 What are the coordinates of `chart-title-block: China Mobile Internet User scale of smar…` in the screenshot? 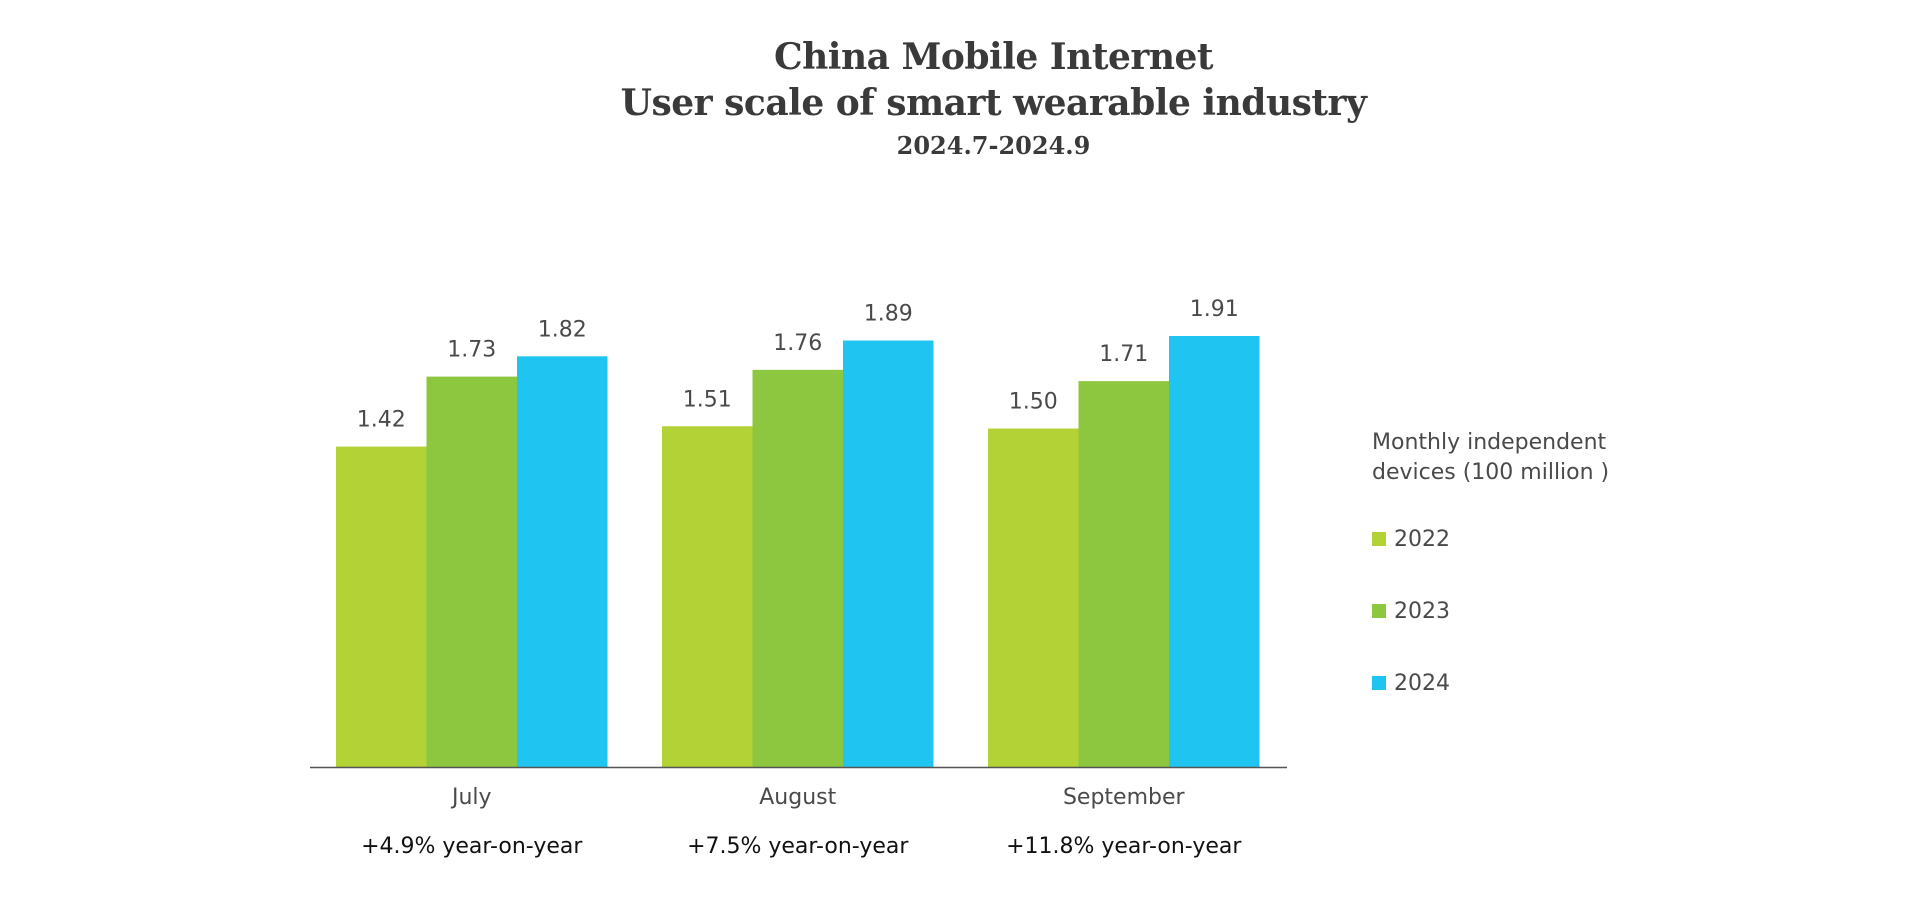 It's located at (960, 99).